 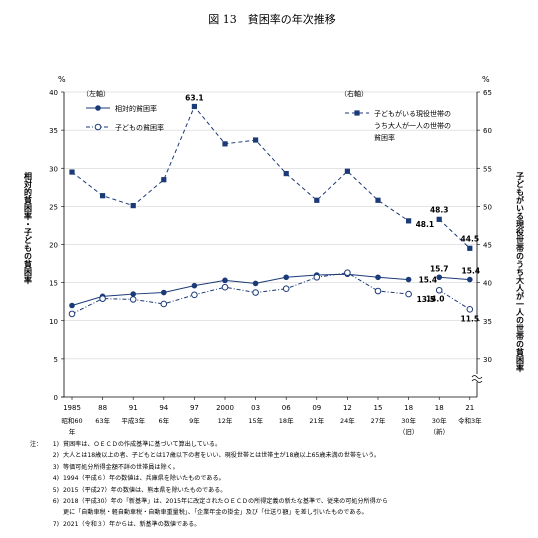 I want to click on x-tick-label-era: 18年, so click(x=286, y=420).